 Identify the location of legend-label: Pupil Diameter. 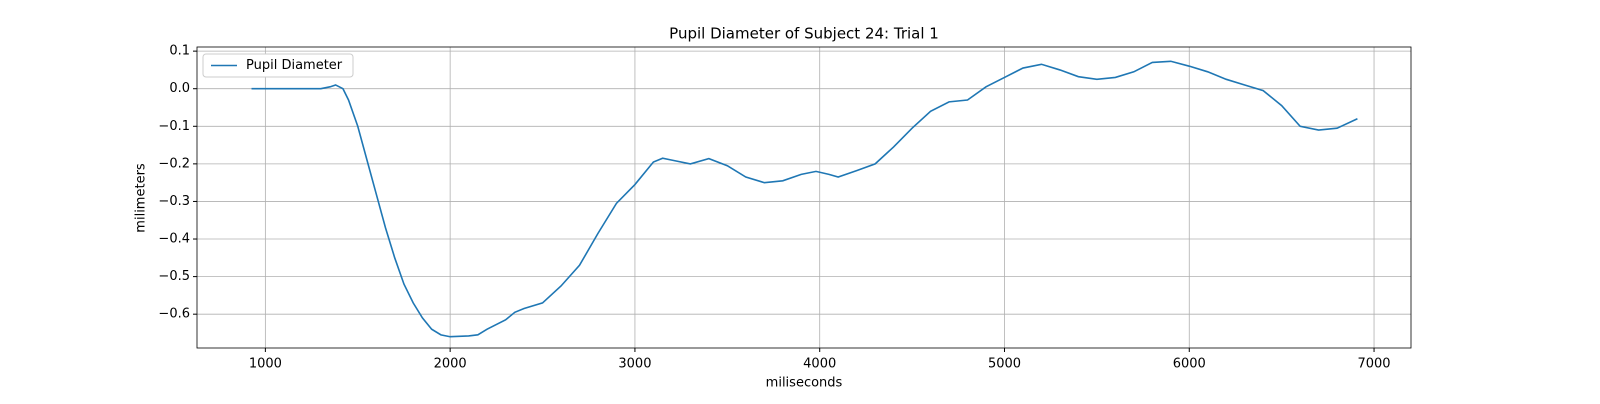
(294, 65).